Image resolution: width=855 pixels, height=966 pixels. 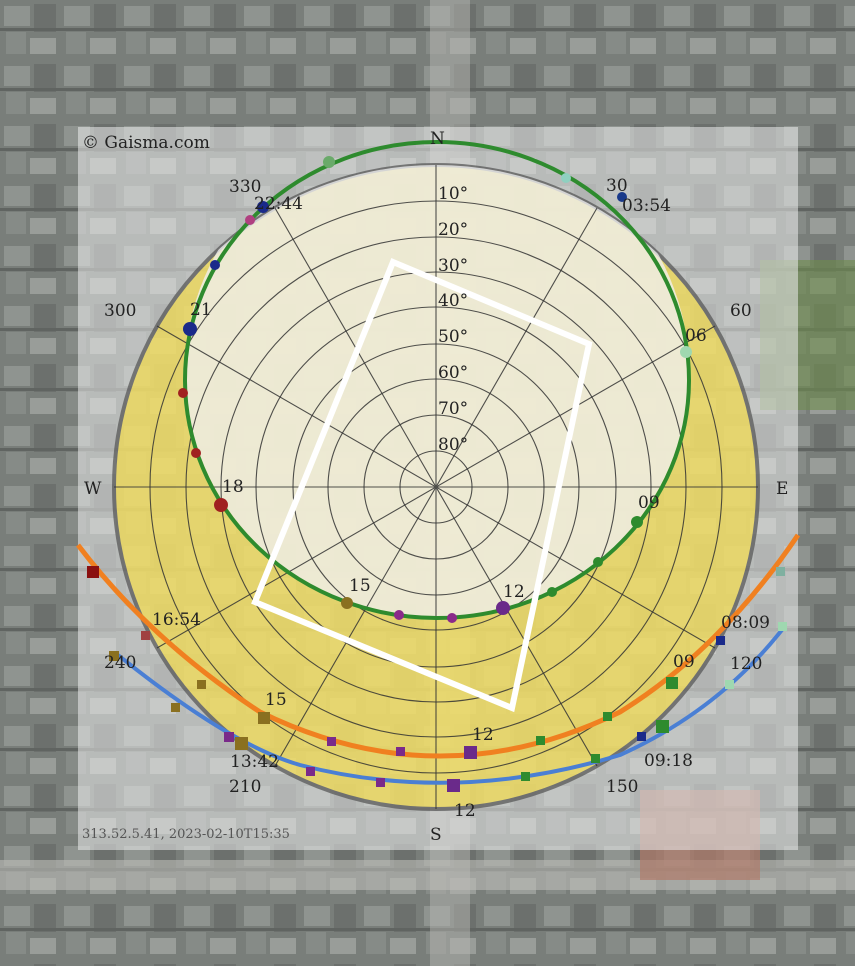 I want to click on summer-hour-label: 06, so click(x=696, y=336).